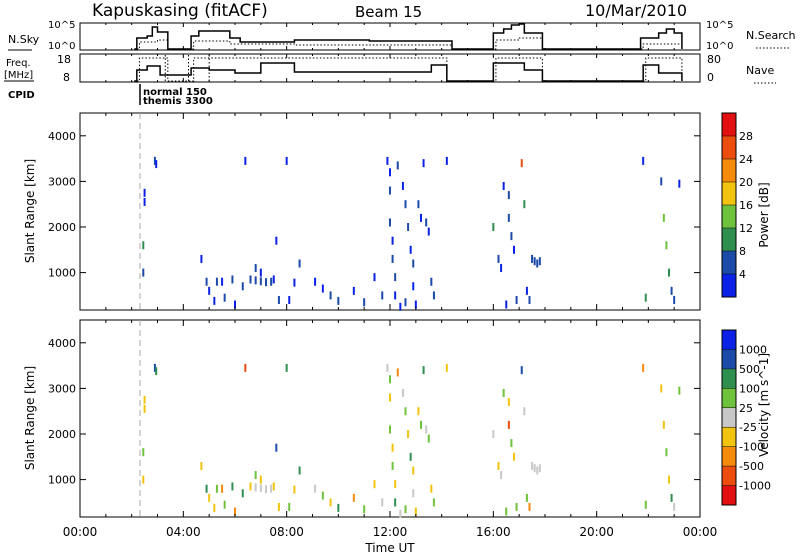 The width and height of the screenshot is (800, 558). I want to click on power-colorbar: 4 8 12 16 20 24 28, so click(737, 205).